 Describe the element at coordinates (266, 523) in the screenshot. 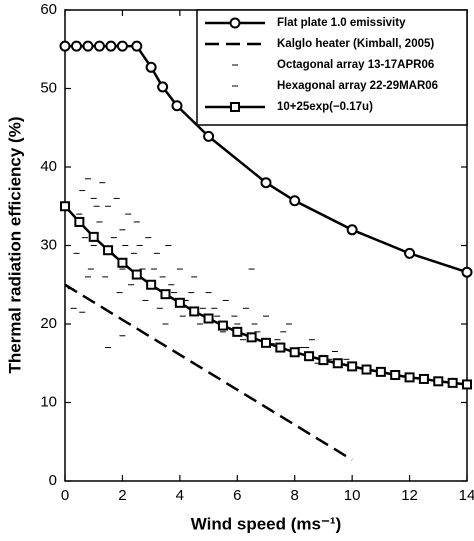

I see `x-axis-label: Wind speed (ms⁻¹)` at that location.